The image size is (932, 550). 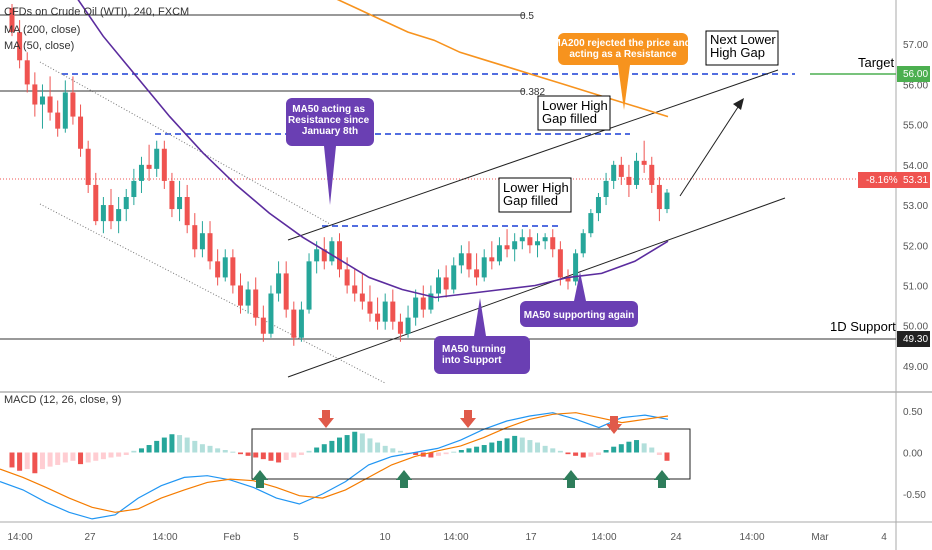 What do you see at coordinates (623, 49) in the screenshot?
I see `ma200-callout-box` at bounding box center [623, 49].